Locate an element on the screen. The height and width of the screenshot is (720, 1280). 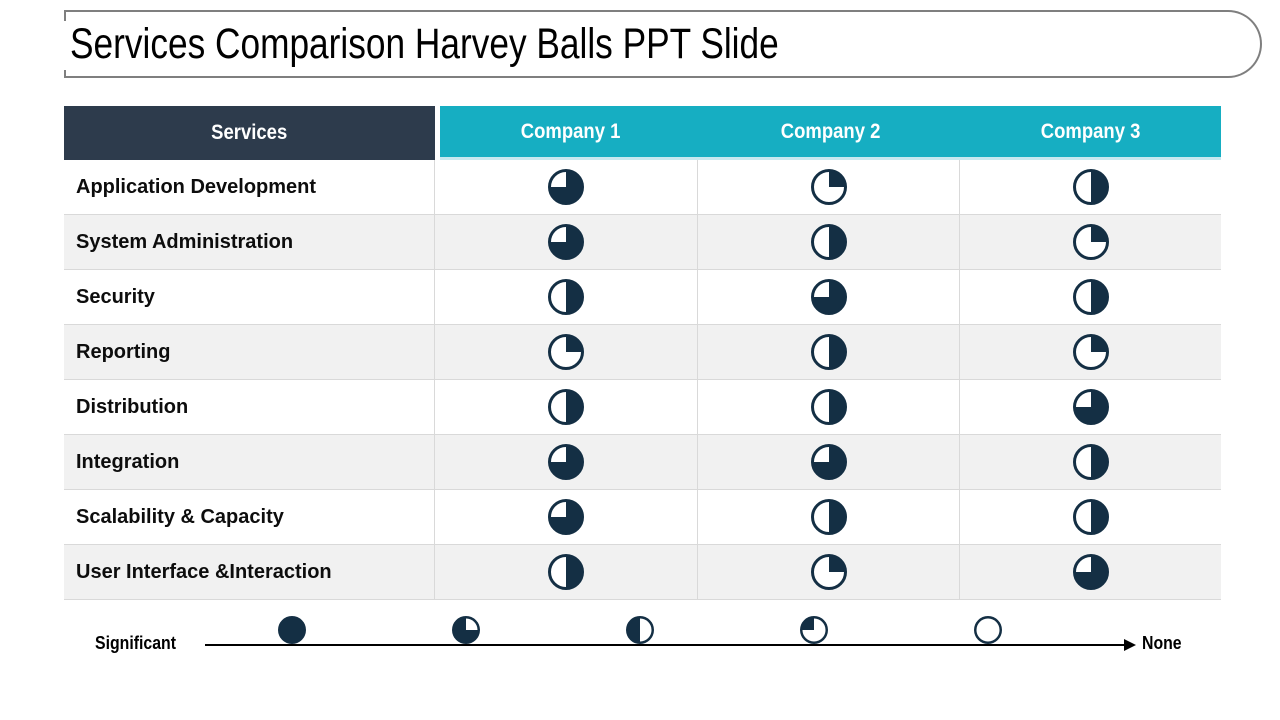
legend-none-label: None is located at coordinates (1162, 643).